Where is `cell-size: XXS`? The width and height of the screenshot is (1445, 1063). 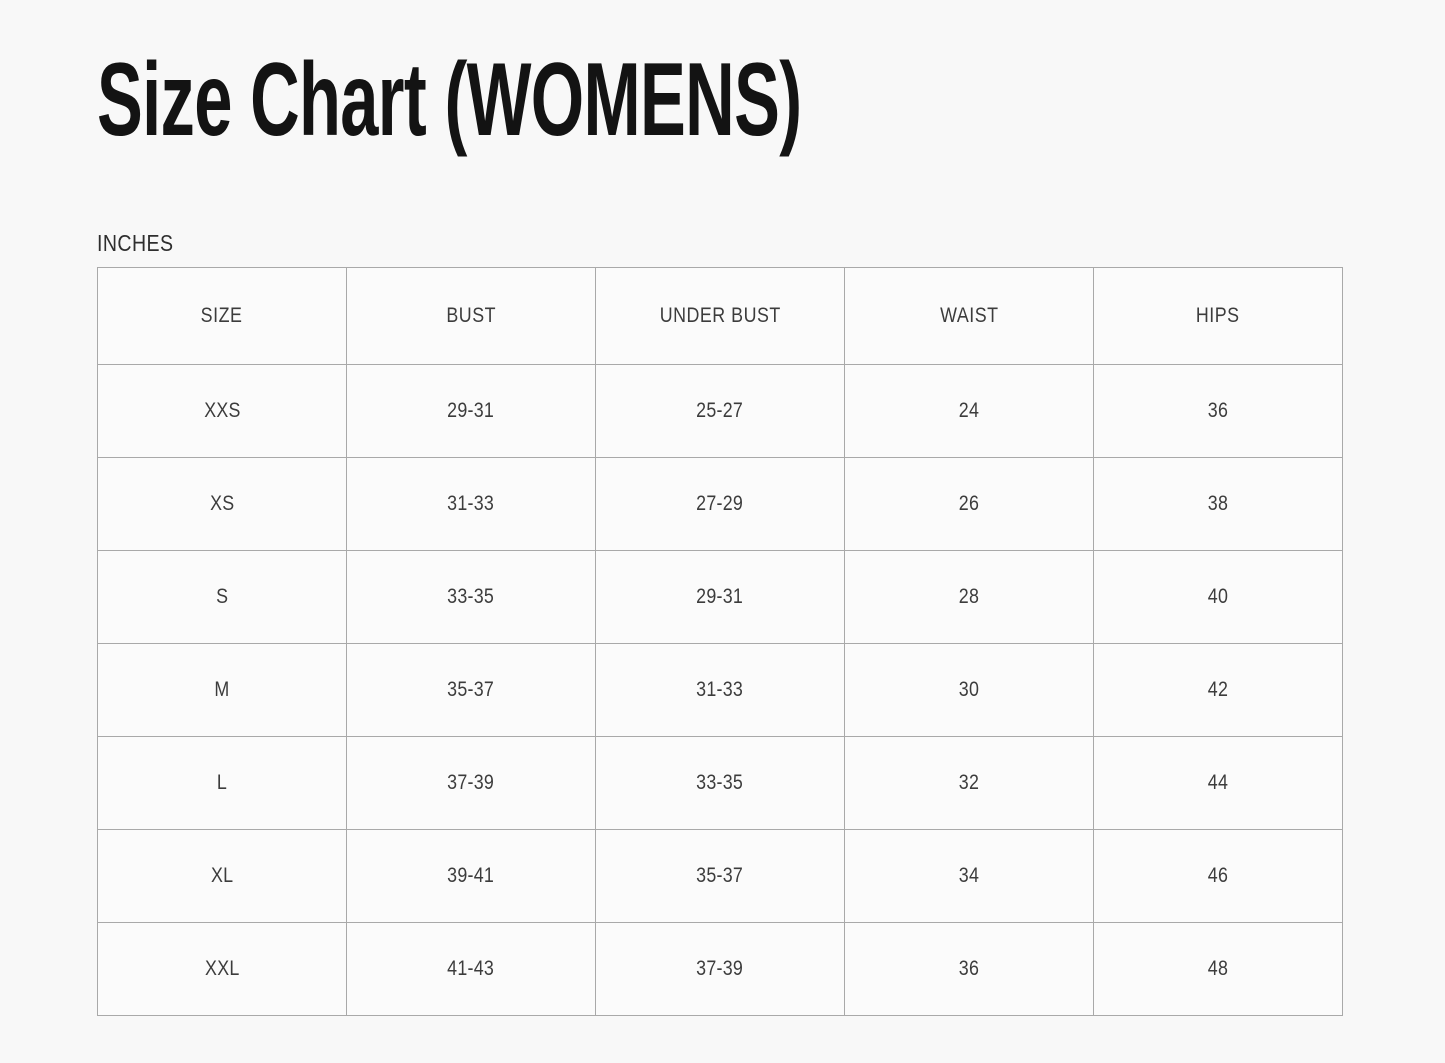
cell-size: XXS is located at coordinates (222, 411).